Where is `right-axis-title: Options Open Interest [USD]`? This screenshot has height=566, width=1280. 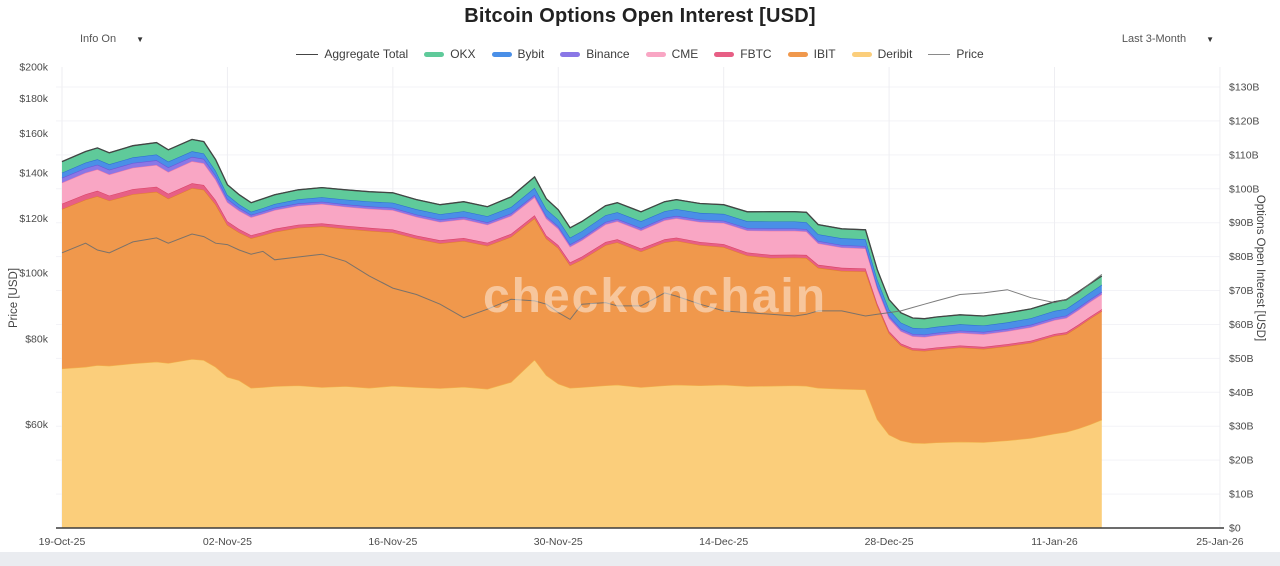 right-axis-title: Options Open Interest [USD] is located at coordinates (1260, 268).